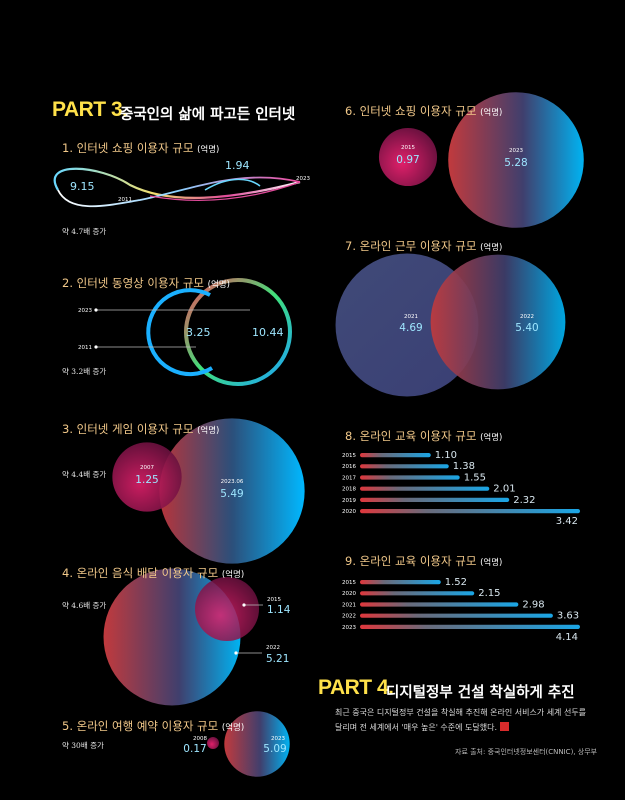  I want to click on c9-value-2: 2.98, so click(533, 604).